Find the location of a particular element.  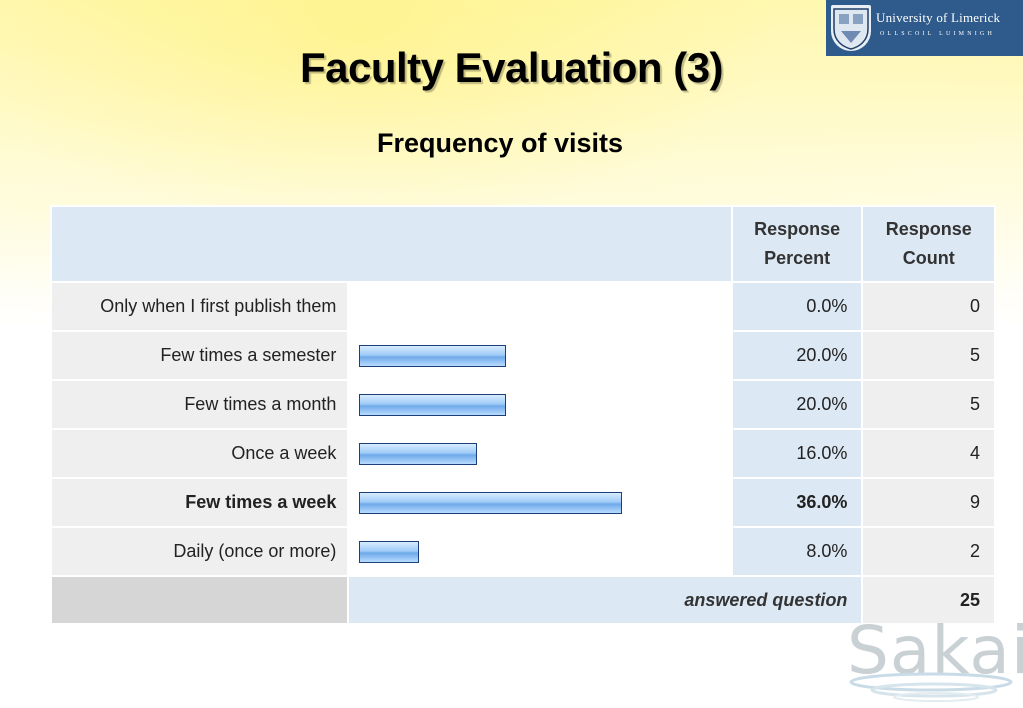

table-footer-row: answered question 25 is located at coordinates (522, 600).